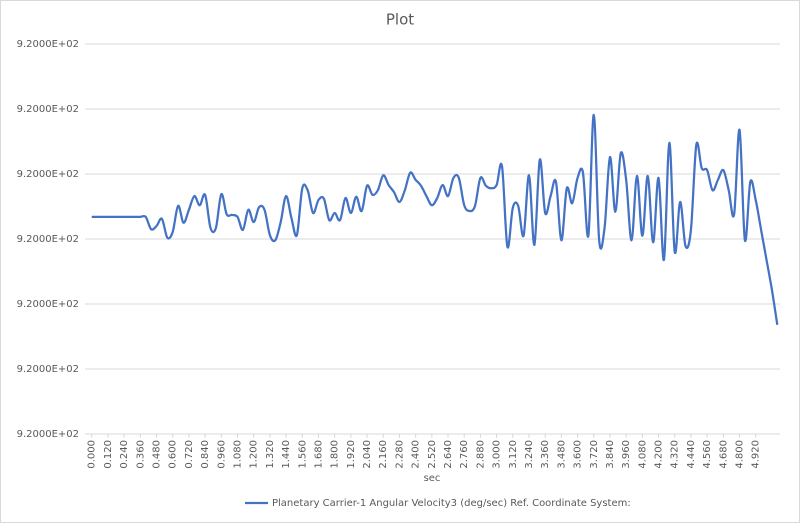 The width and height of the screenshot is (800, 523). I want to click on x-tick-label: 1.680, so click(318, 454).